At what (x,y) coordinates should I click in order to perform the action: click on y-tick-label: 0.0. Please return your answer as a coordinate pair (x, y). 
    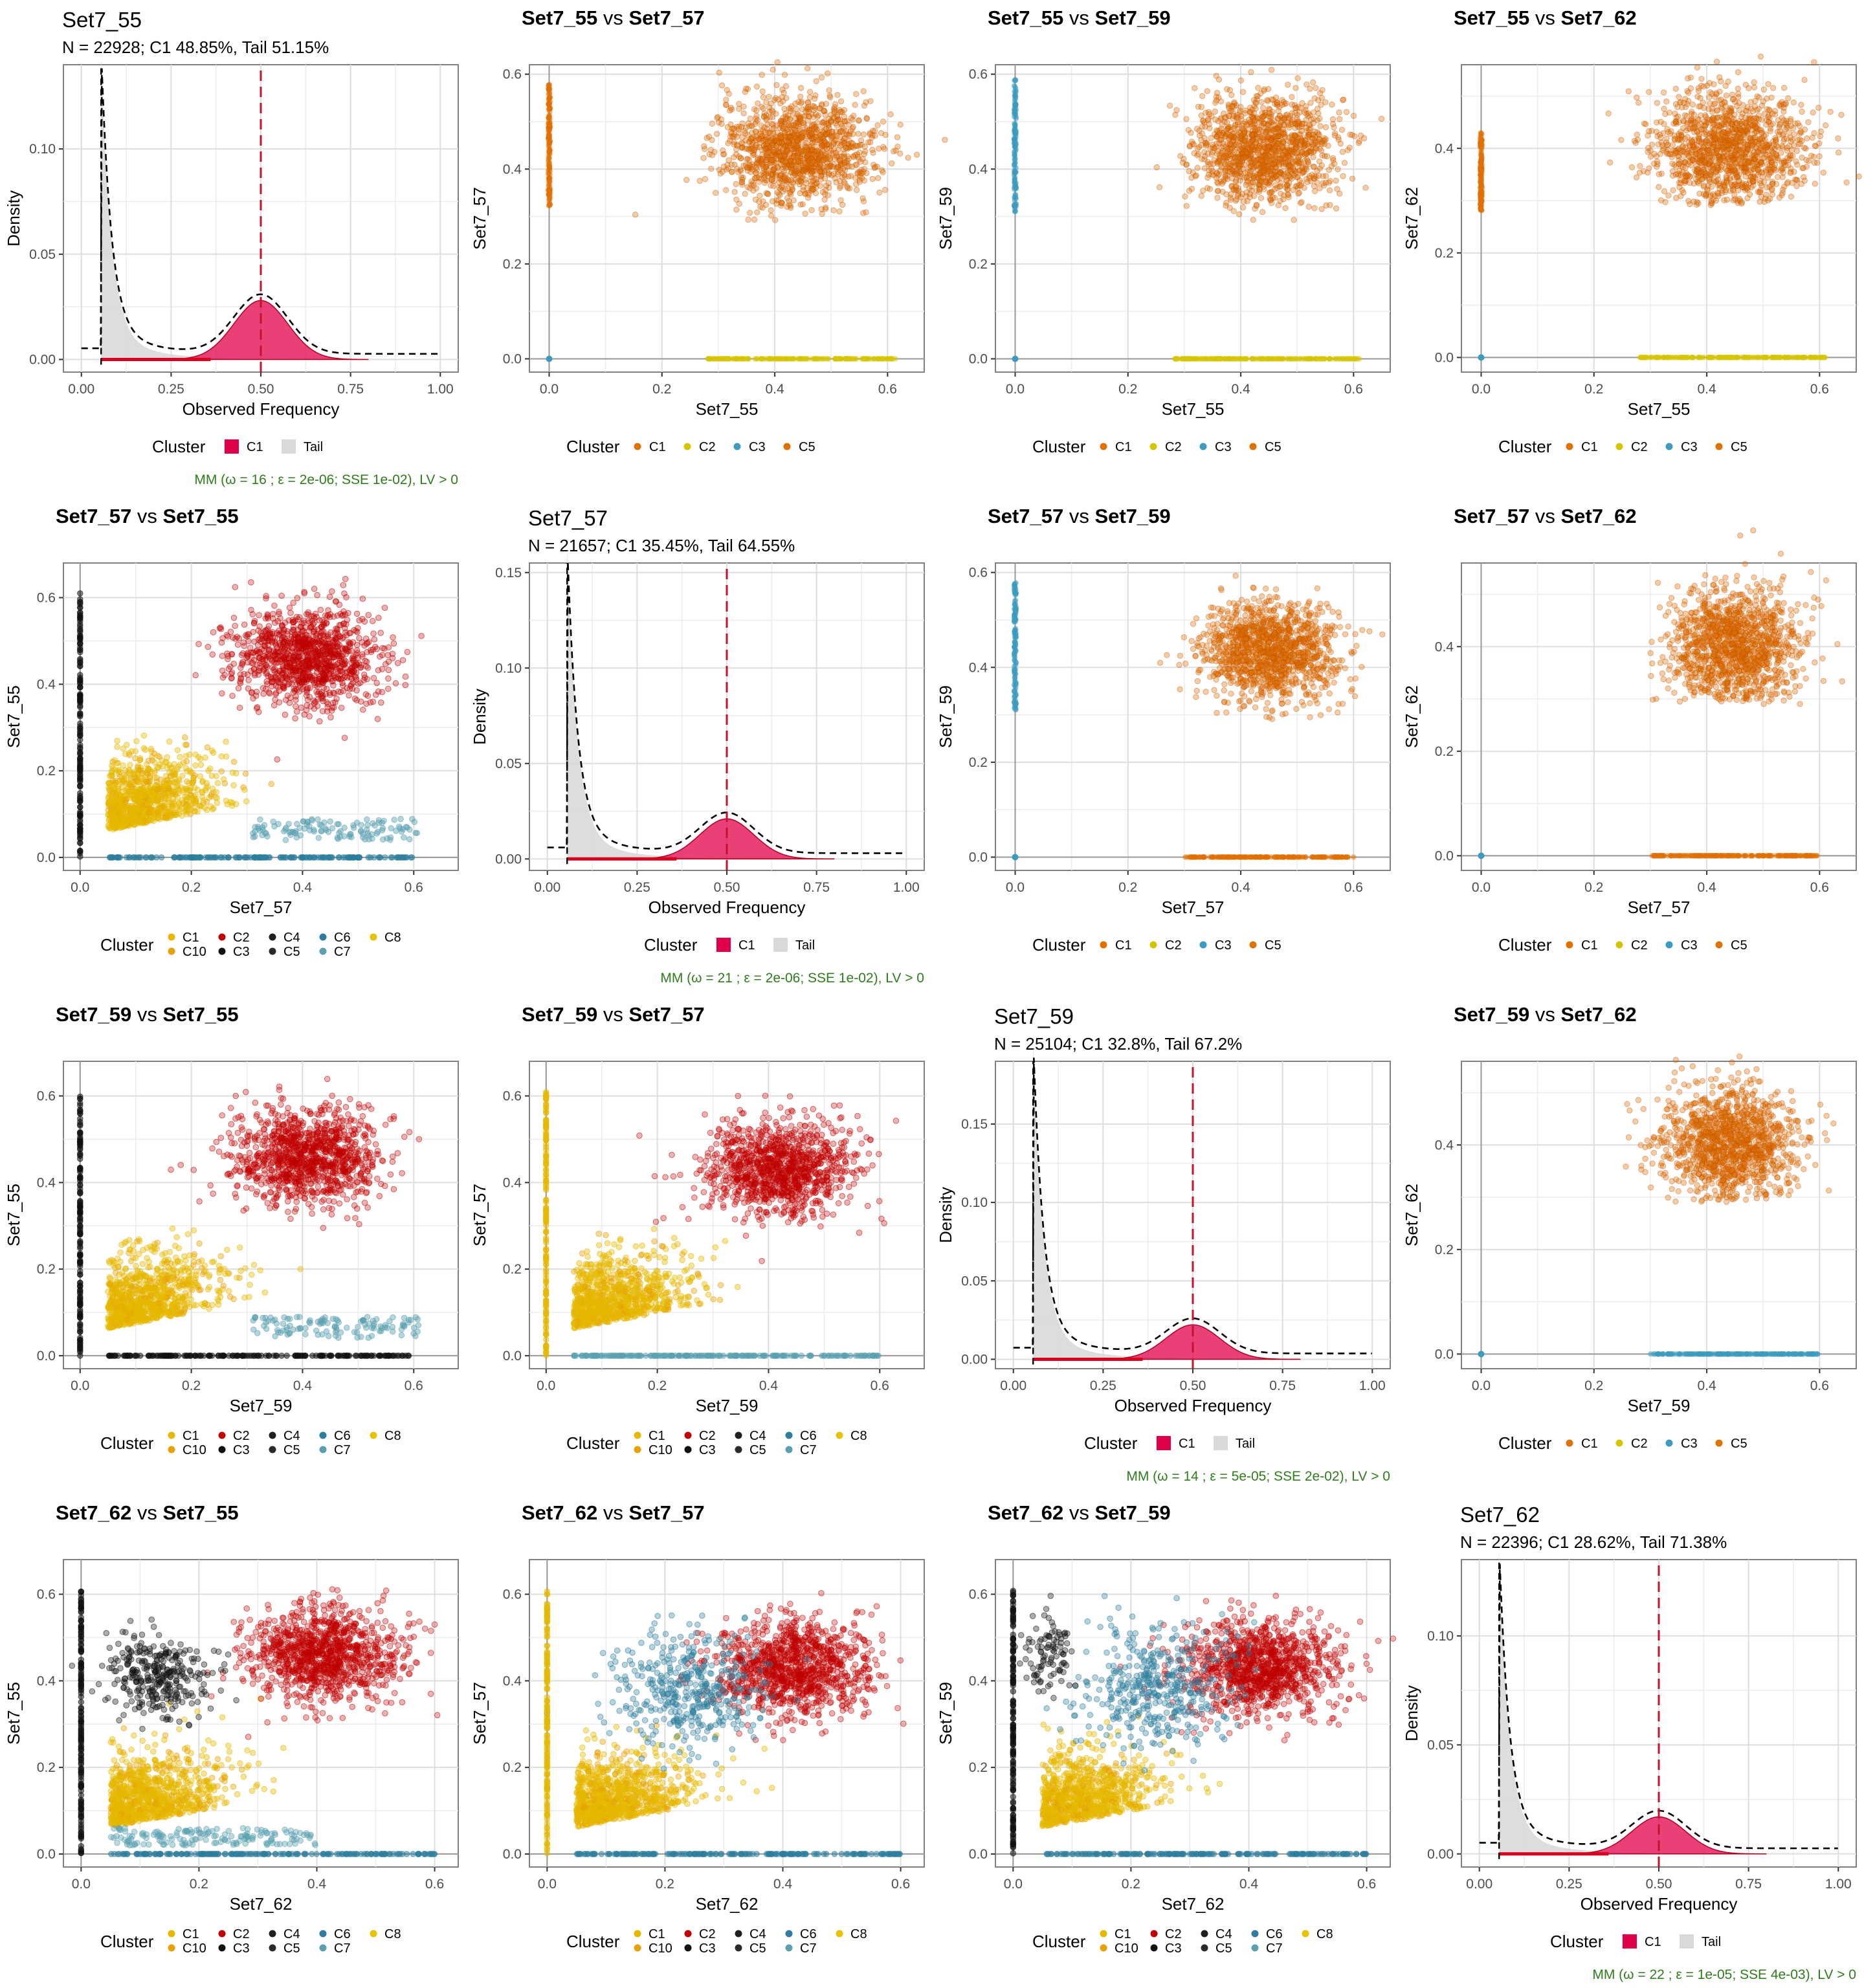
    Looking at the image, I should click on (978, 358).